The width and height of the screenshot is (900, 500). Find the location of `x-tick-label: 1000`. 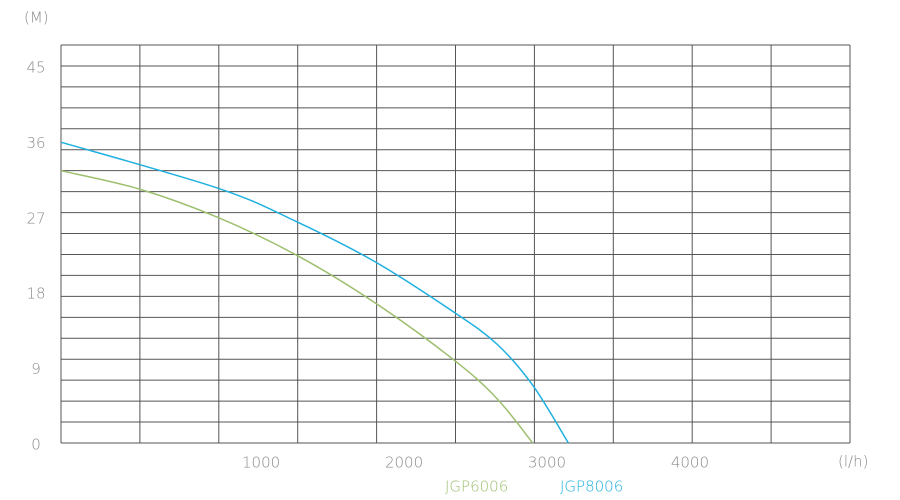

x-tick-label: 1000 is located at coordinates (261, 463).